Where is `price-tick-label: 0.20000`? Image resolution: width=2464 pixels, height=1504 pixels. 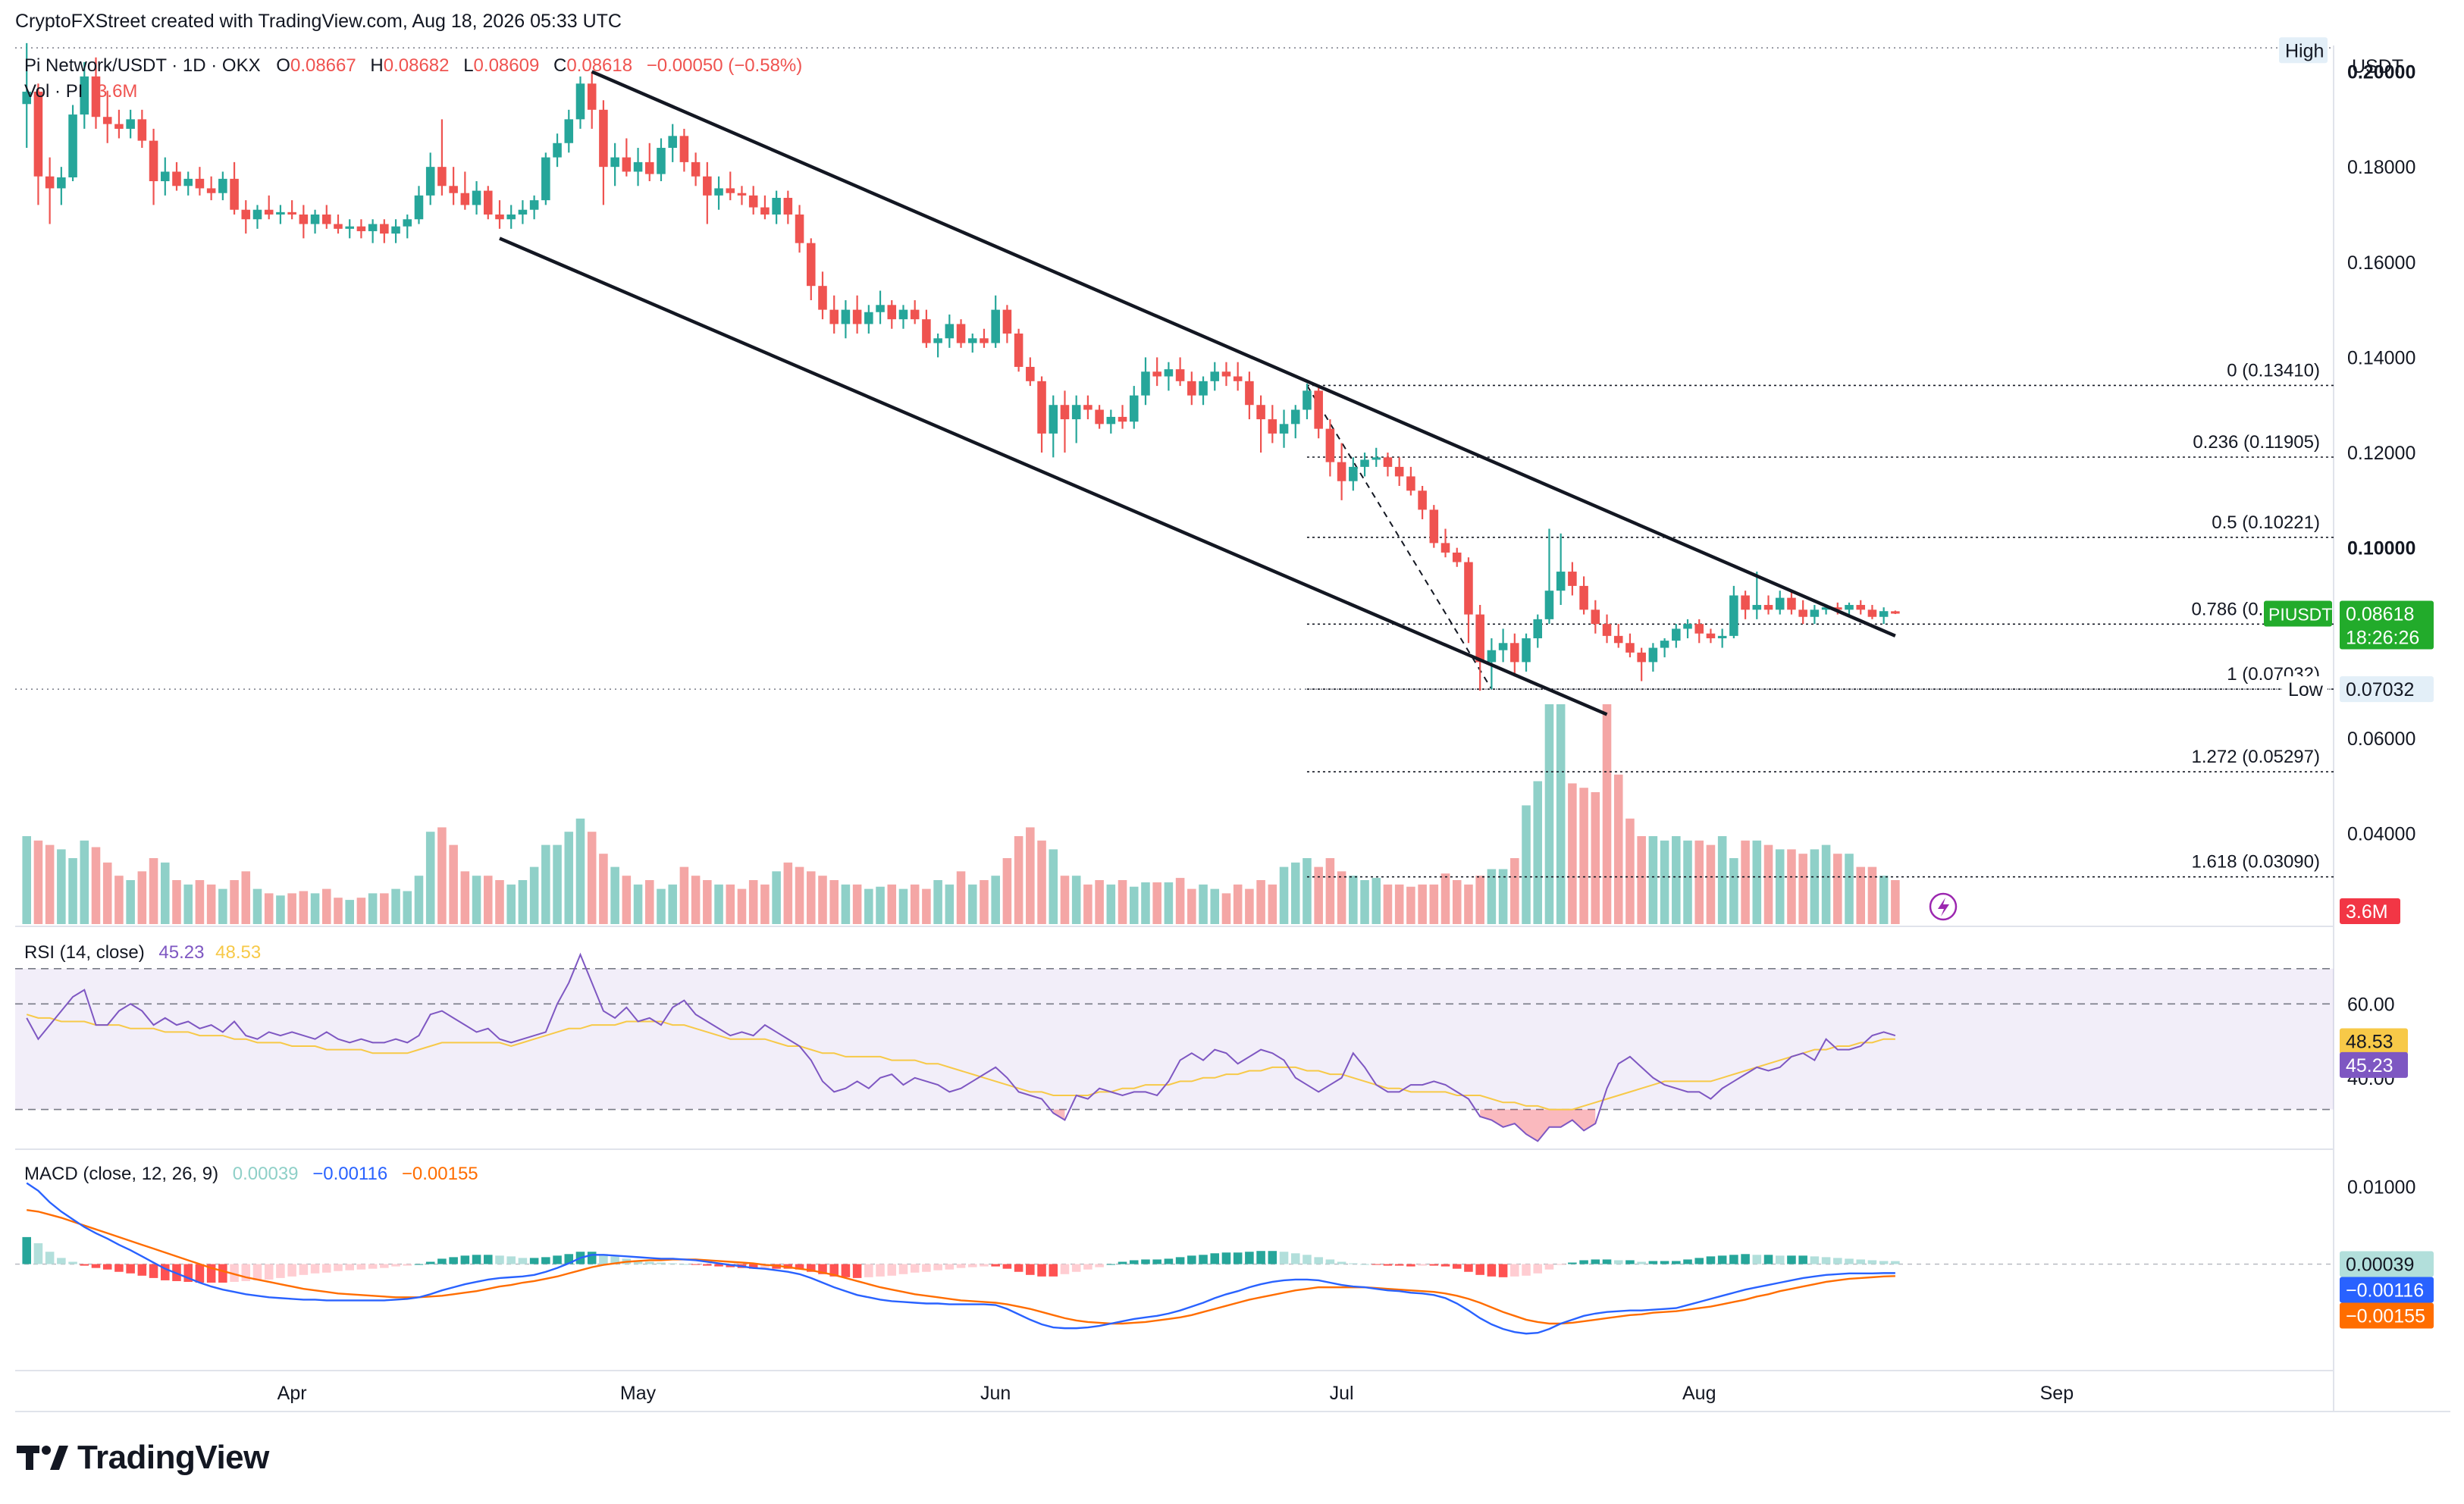 price-tick-label: 0.20000 is located at coordinates (2381, 72).